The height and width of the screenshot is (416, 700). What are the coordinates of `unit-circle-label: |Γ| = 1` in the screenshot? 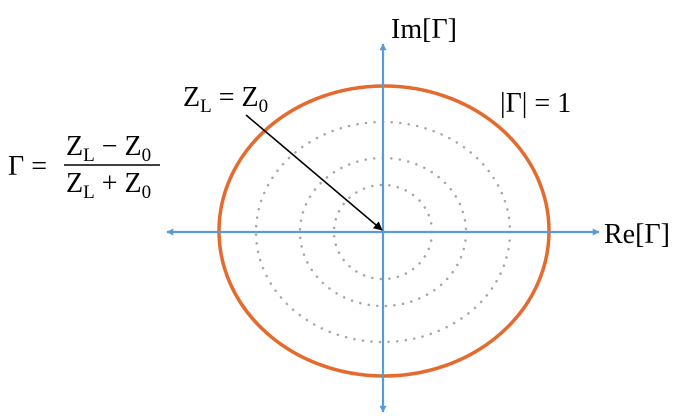 It's located at (535, 103).